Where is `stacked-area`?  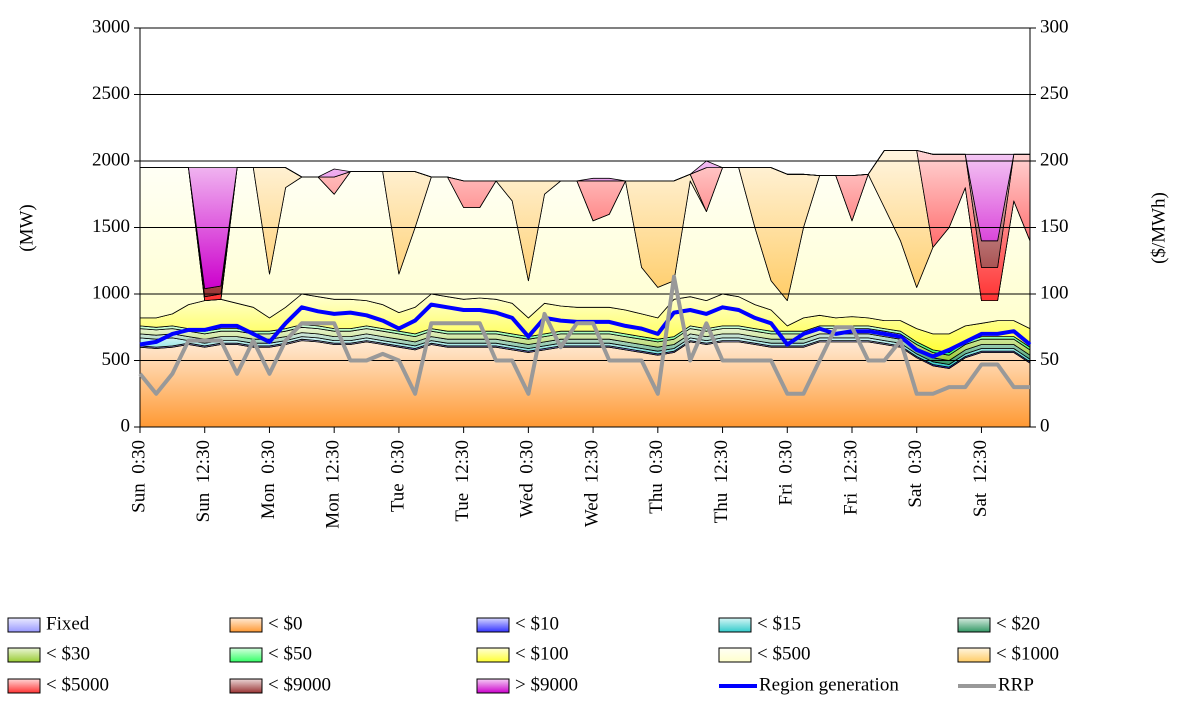
stacked-area is located at coordinates (585, 384).